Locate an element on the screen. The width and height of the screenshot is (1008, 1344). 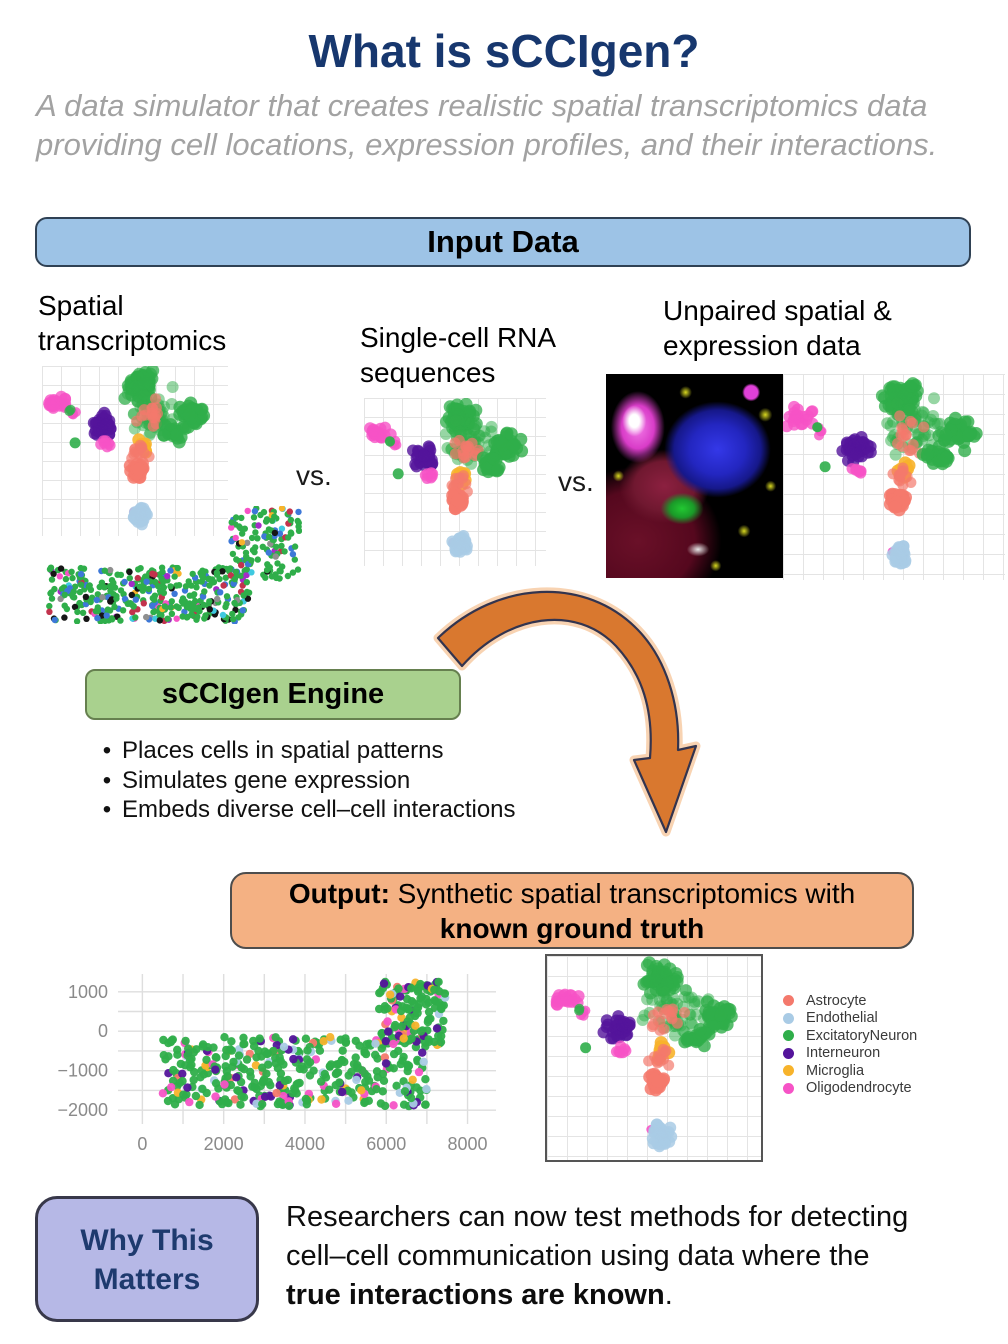
svg-text: 1000 is located at coordinates (88, 992).